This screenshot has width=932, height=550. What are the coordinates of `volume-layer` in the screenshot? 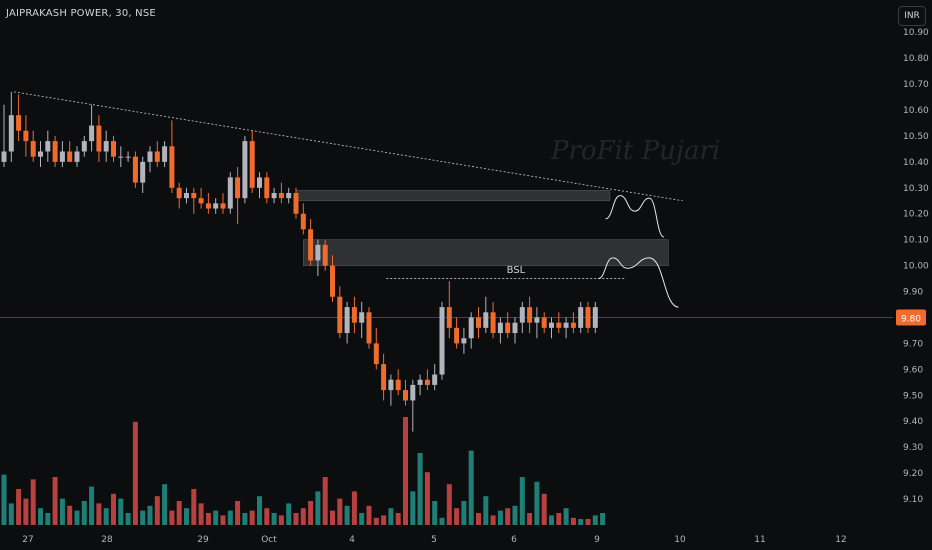 It's located at (303, 471).